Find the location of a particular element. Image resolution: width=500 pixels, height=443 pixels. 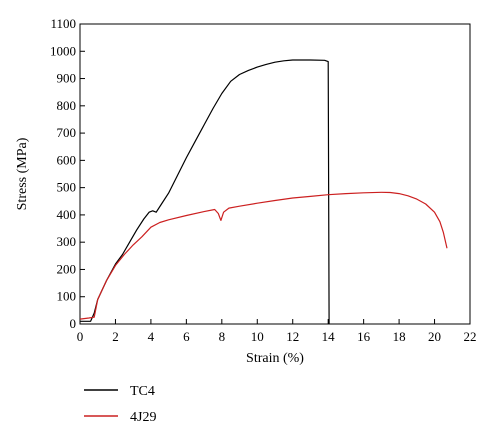

legend-label-4j29: 4J29 is located at coordinates (143, 417).